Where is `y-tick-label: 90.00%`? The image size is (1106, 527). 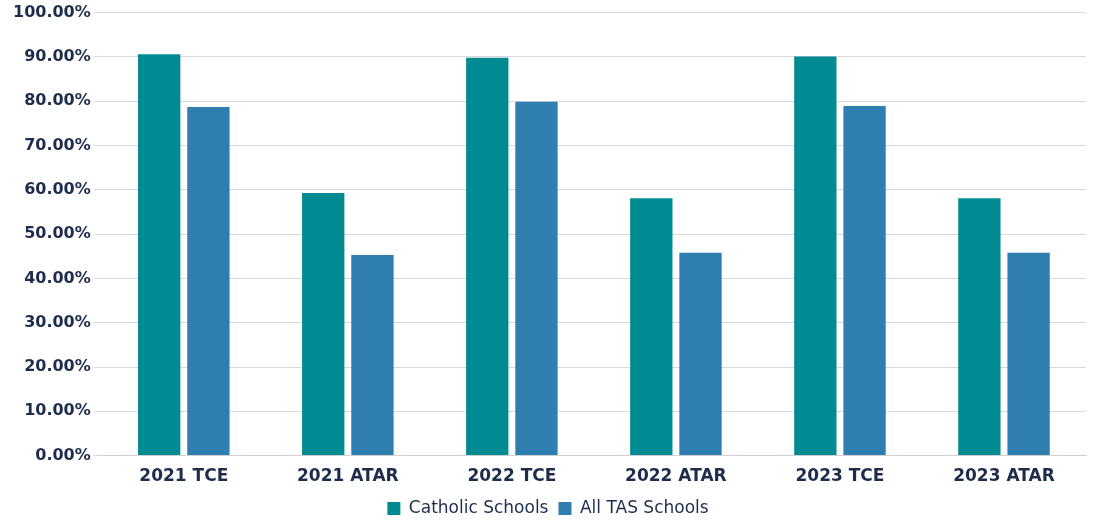 y-tick-label: 90.00% is located at coordinates (57, 56).